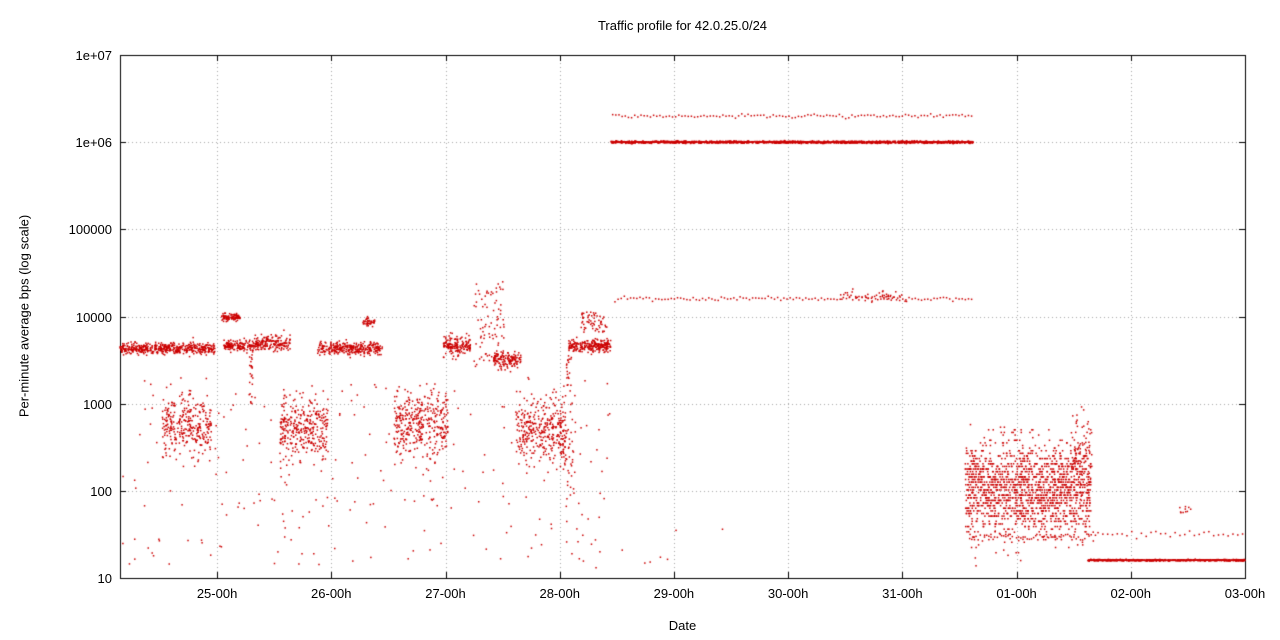 Image resolution: width=1280 pixels, height=640 pixels. Describe the element at coordinates (331, 593) in the screenshot. I see `x-tick-label: 26-00h` at that location.